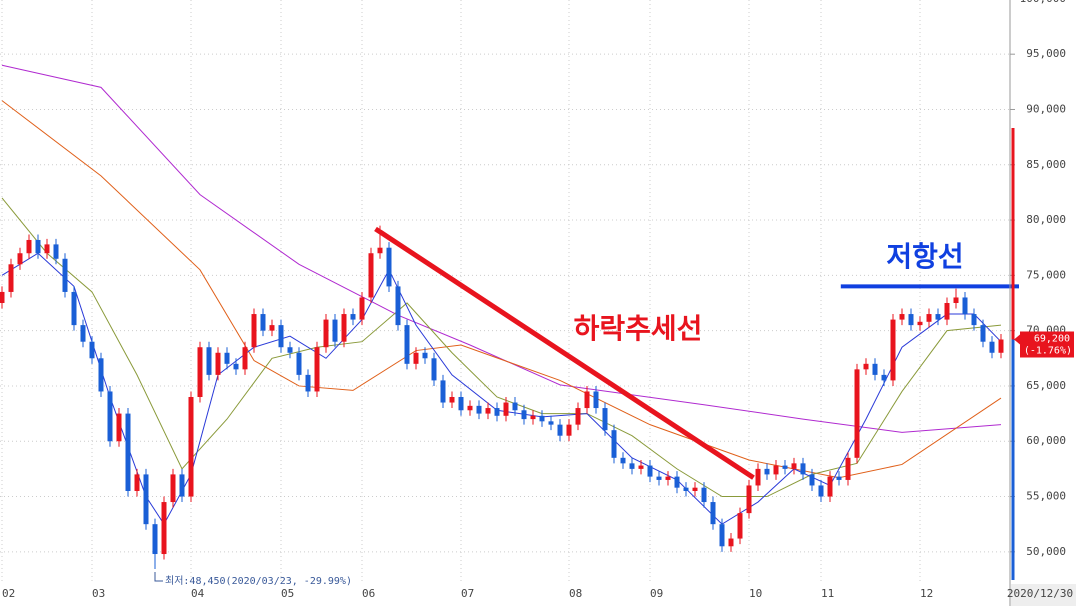 The height and width of the screenshot is (606, 1076). Describe the element at coordinates (158, 576) in the screenshot. I see `low-marker` at that location.